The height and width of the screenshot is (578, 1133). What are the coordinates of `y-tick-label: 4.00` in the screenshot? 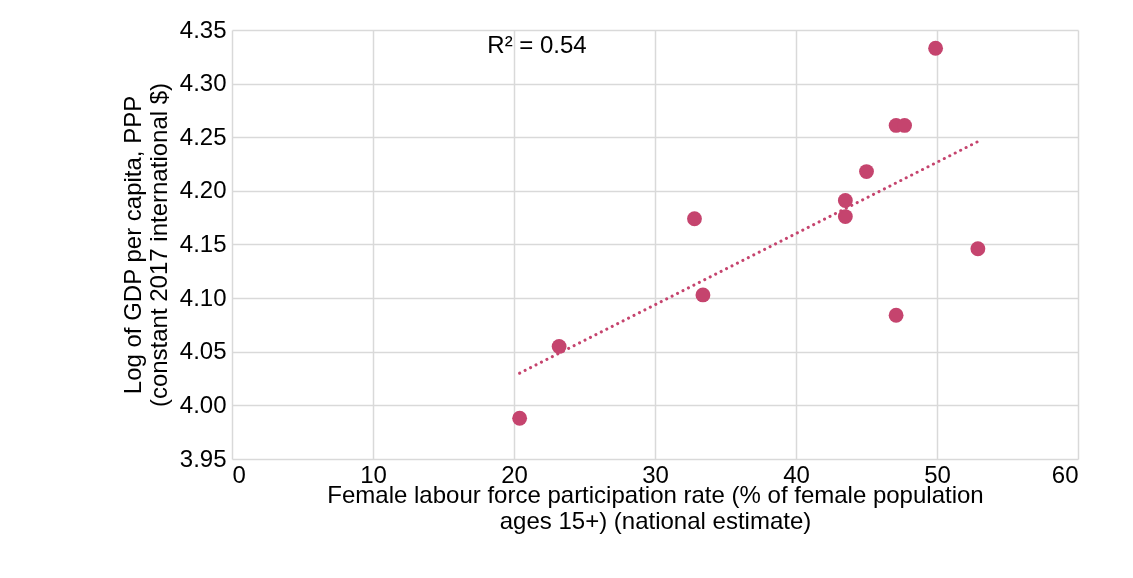 It's located at (203, 404).